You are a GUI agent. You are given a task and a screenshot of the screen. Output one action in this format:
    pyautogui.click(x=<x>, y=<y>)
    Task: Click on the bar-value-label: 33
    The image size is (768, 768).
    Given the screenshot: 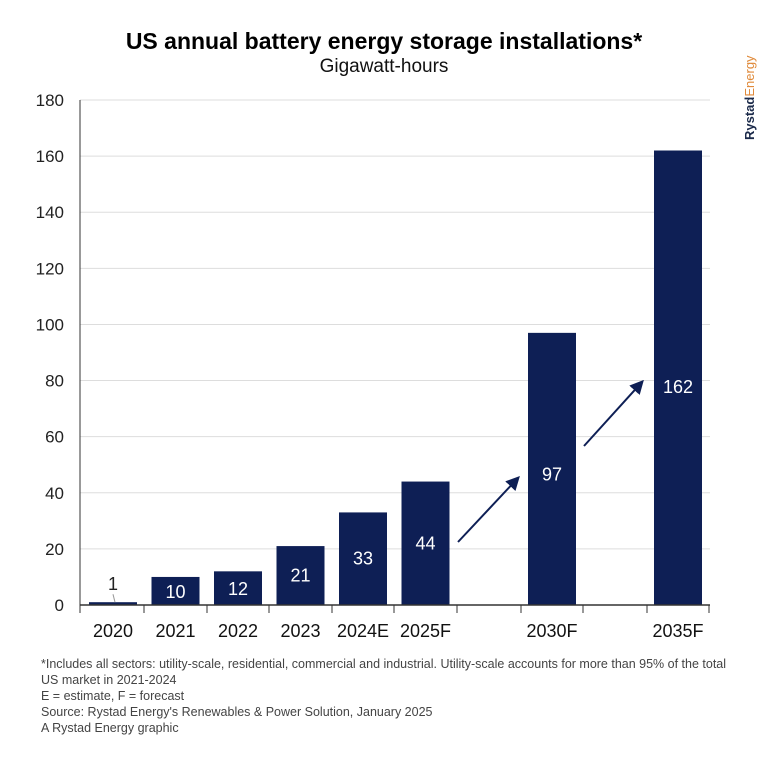 What is the action you would take?
    pyautogui.click(x=363, y=559)
    